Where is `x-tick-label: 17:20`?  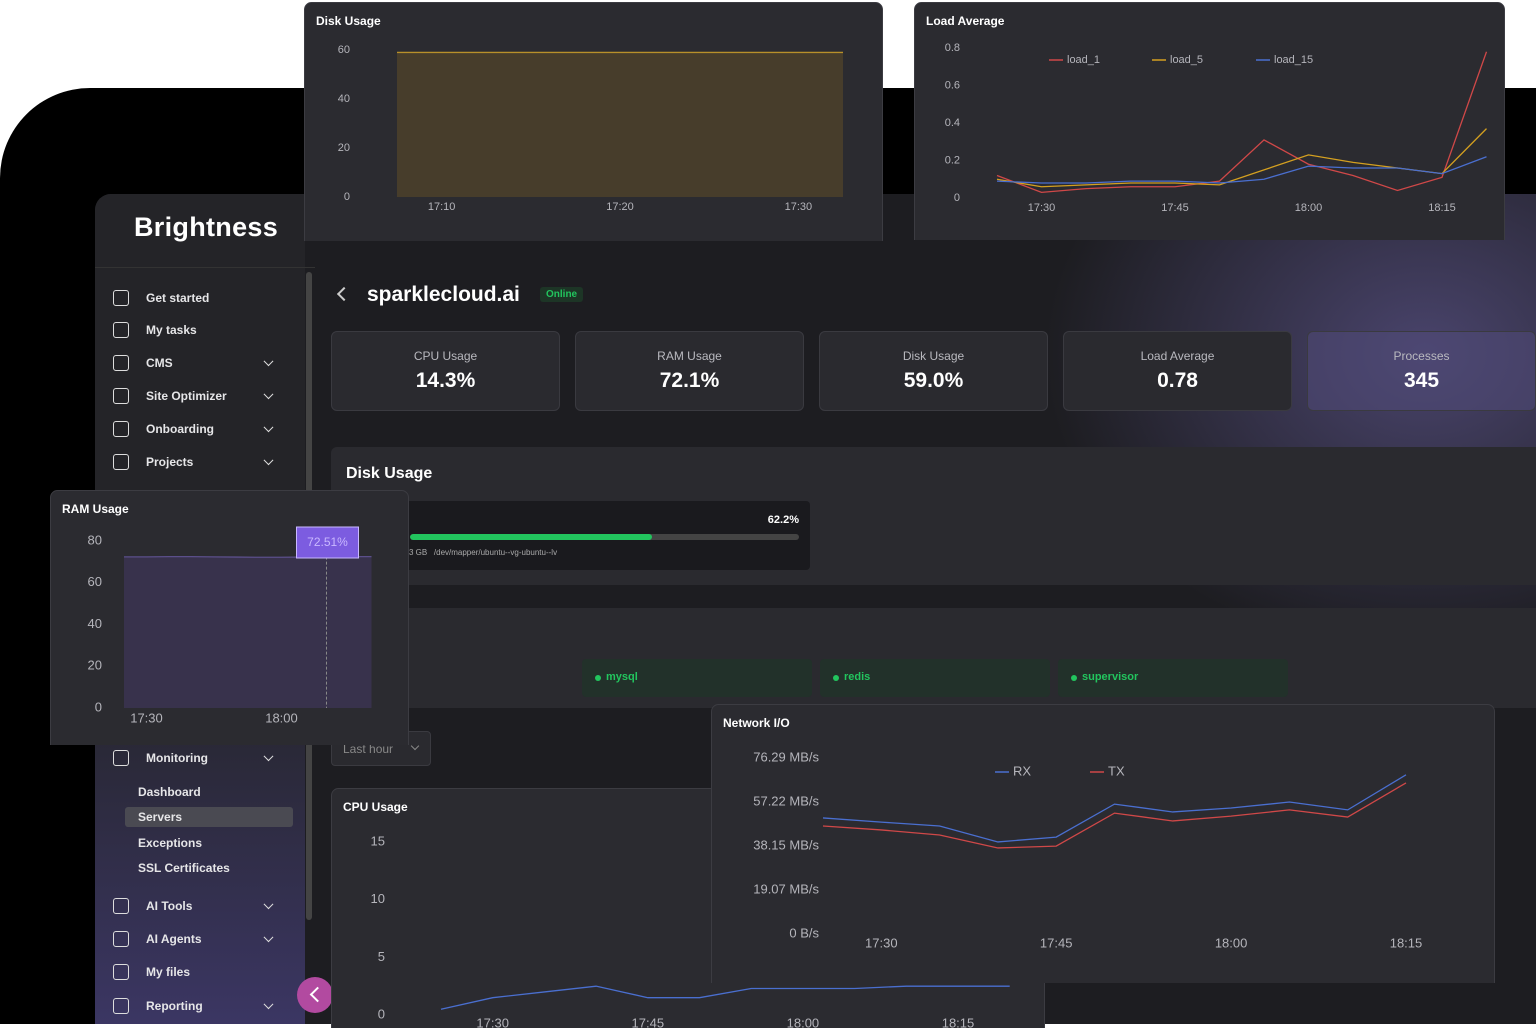
x-tick-label: 17:20 is located at coordinates (620, 207).